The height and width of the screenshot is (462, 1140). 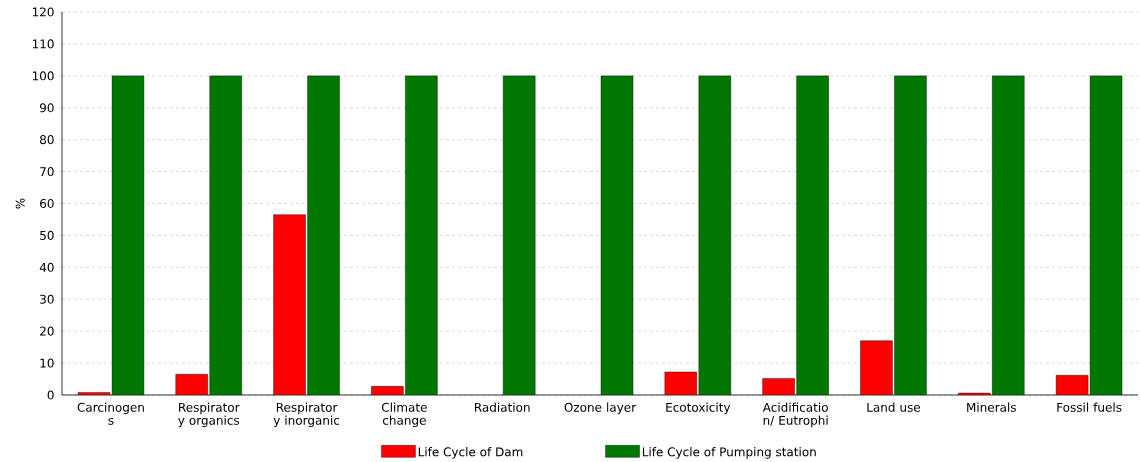 What do you see at coordinates (46, 267) in the screenshot?
I see `y-tick-label: 40` at bounding box center [46, 267].